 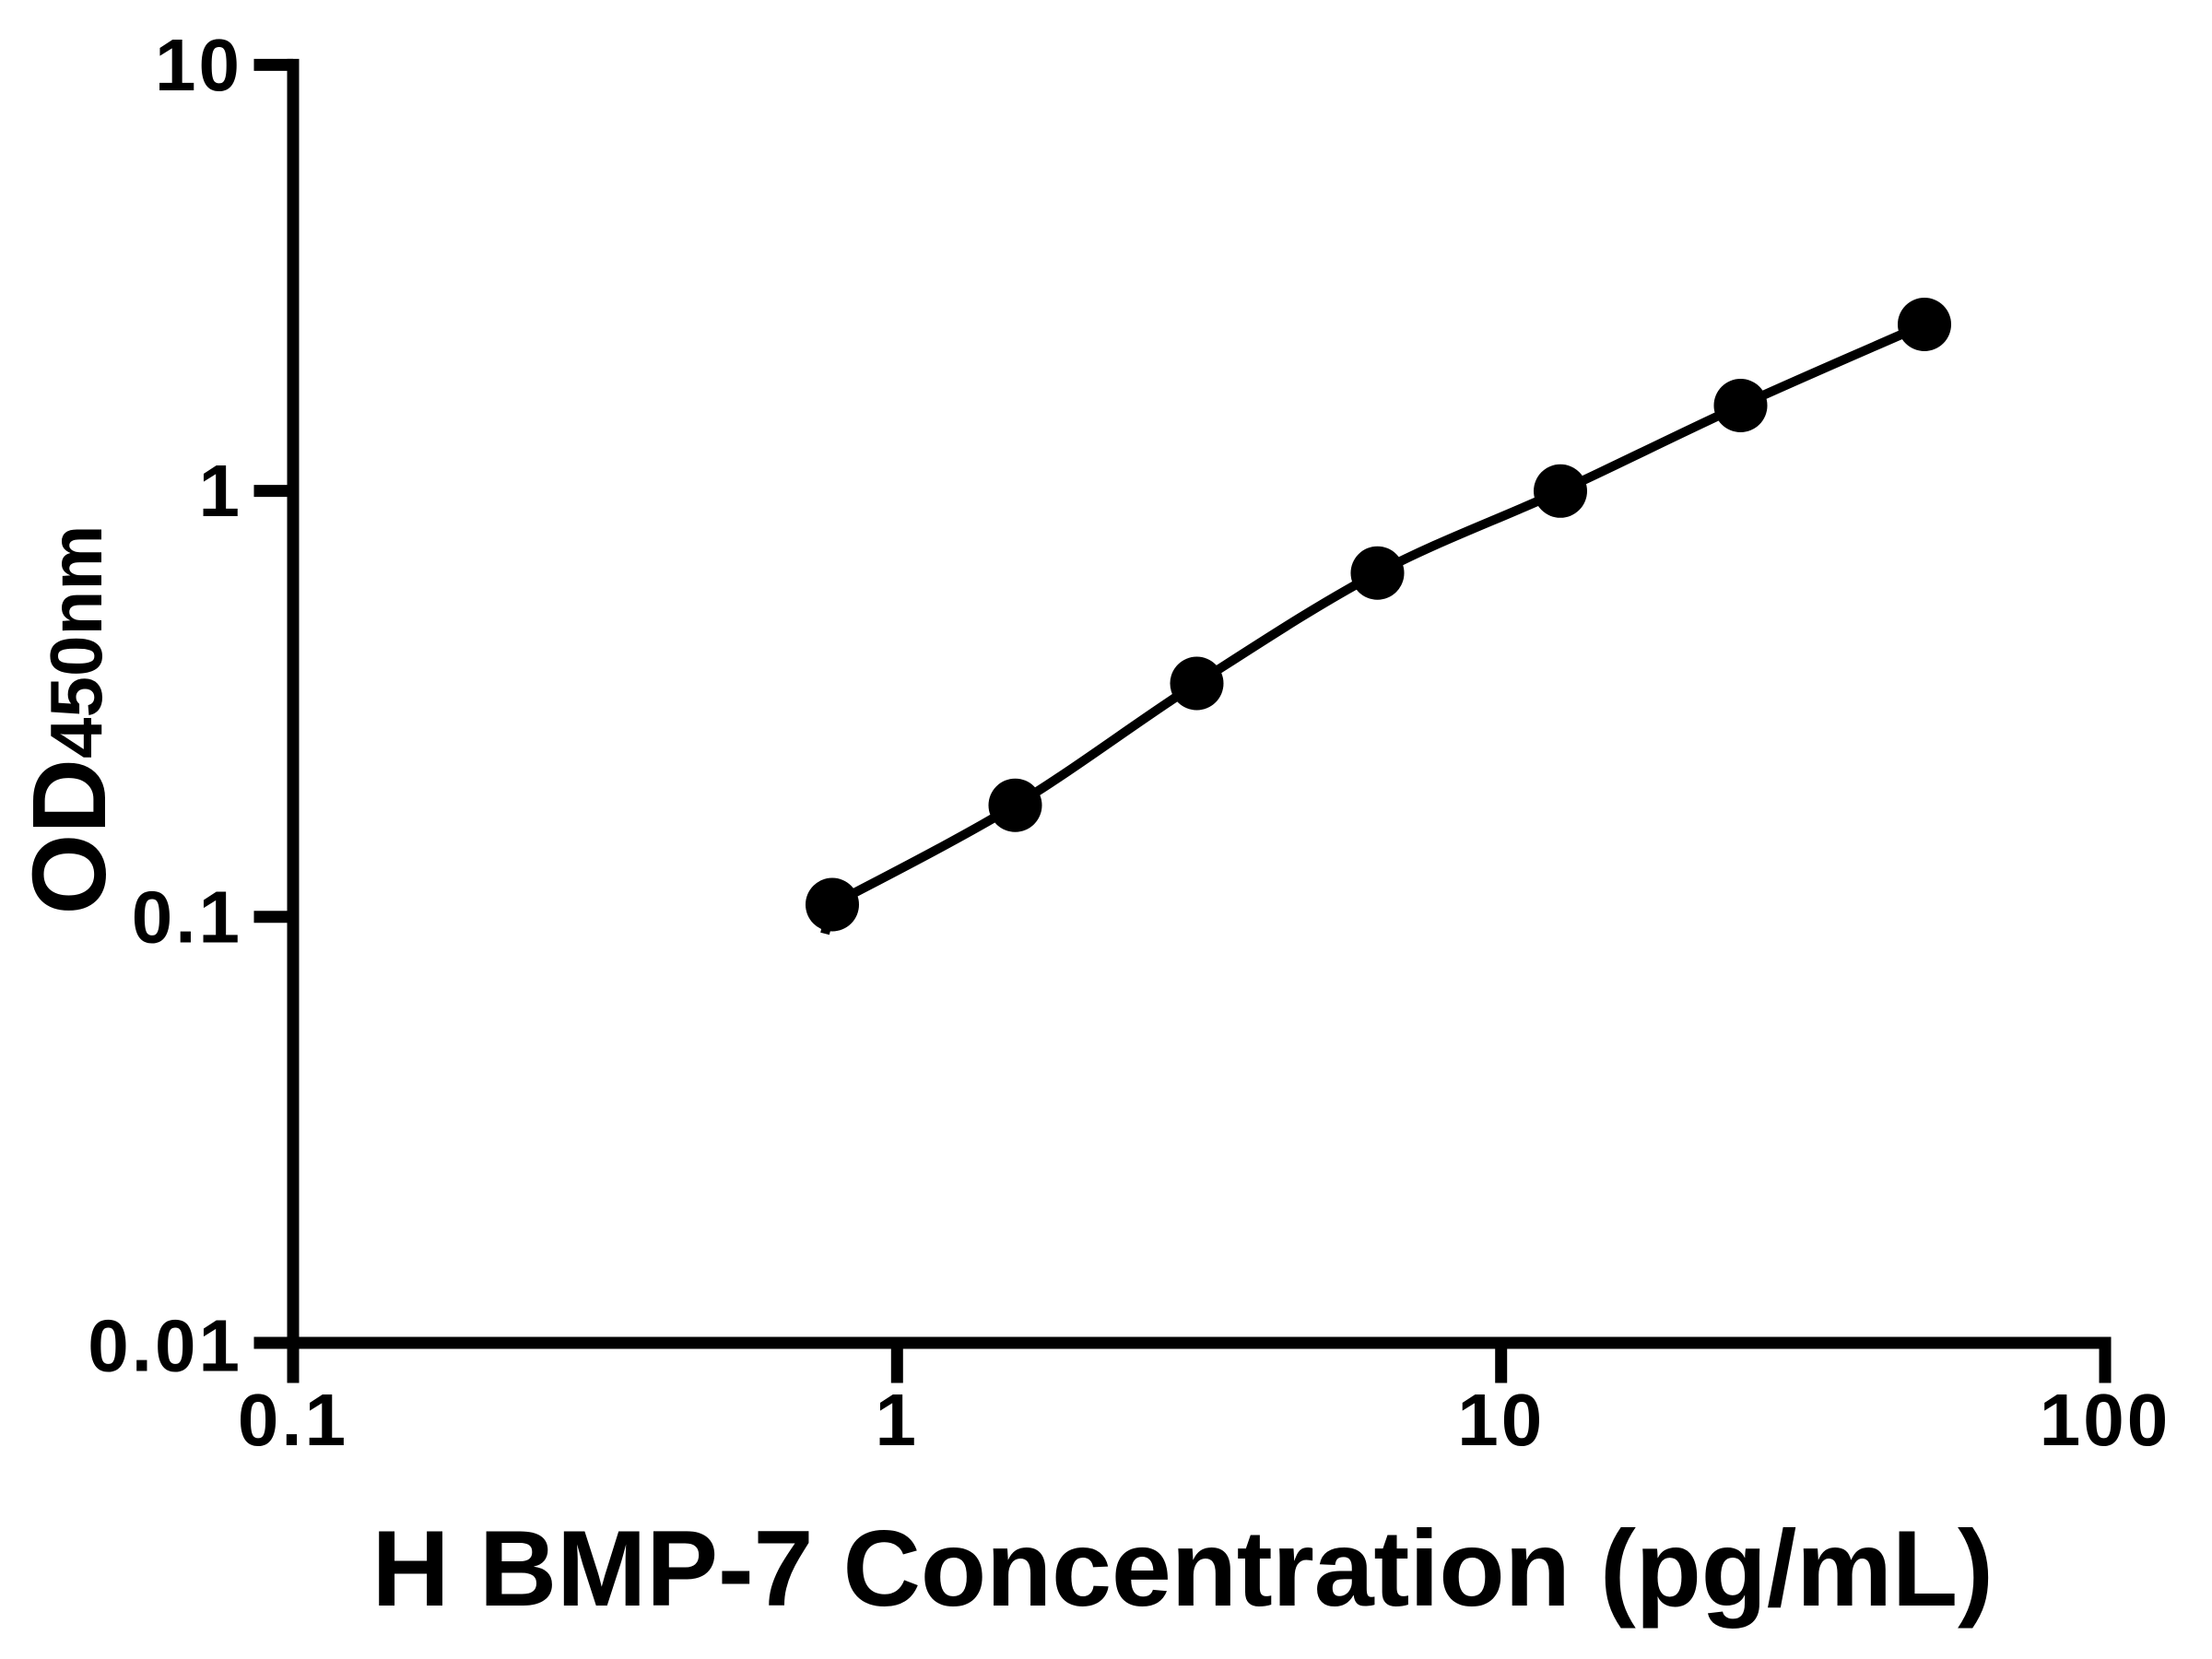 What do you see at coordinates (1182, 1568) in the screenshot?
I see `svg-text: H BMP-7 Concentration (pg/mL)` at bounding box center [1182, 1568].